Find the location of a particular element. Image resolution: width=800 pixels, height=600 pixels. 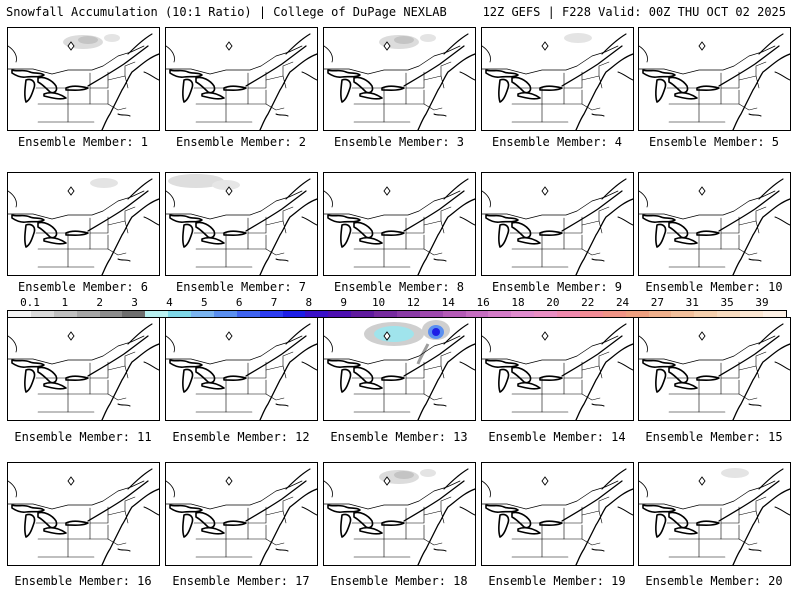

member-caption: Ensemble Member: 4 is located at coordinates (557, 142).